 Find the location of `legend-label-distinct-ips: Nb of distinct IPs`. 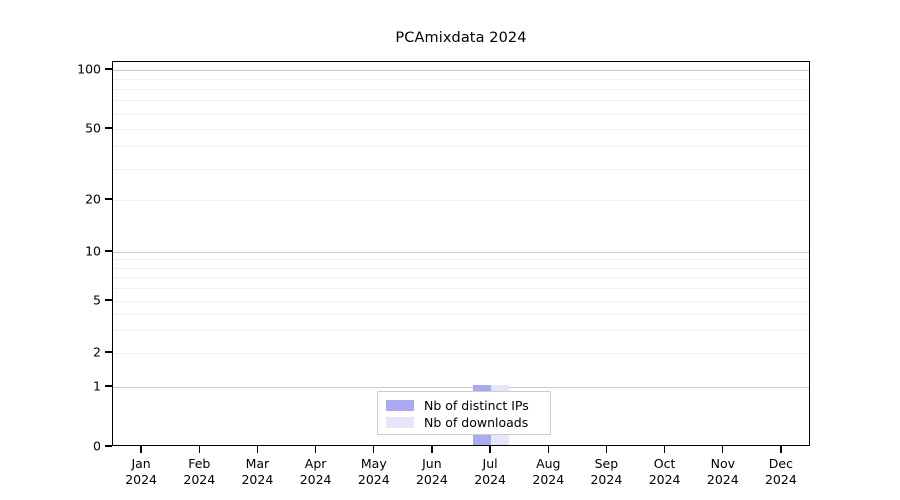

legend-label-distinct-ips: Nb of distinct IPs is located at coordinates (476, 405).